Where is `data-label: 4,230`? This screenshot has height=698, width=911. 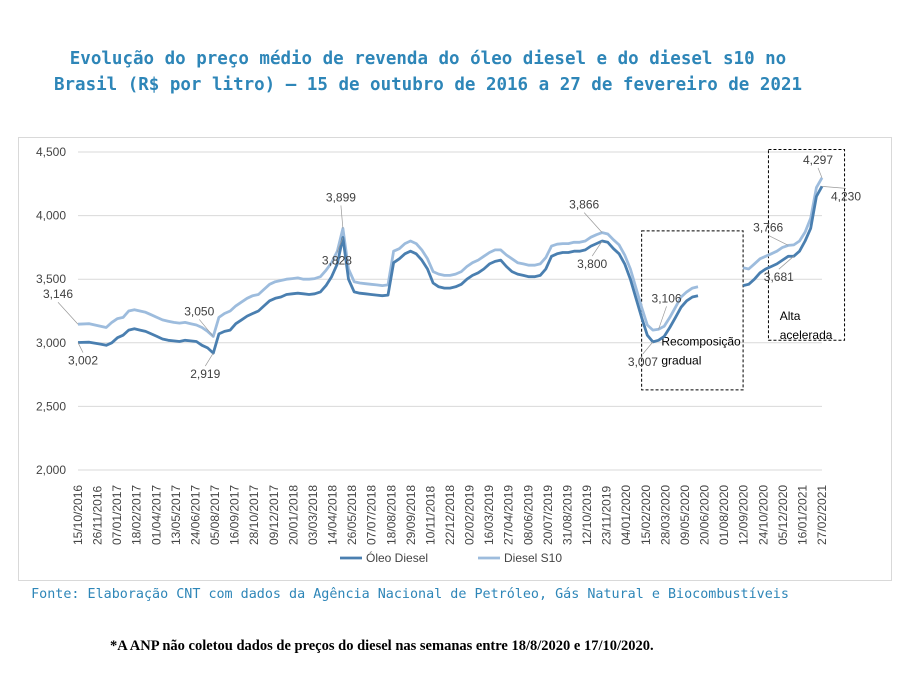 data-label: 4,230 is located at coordinates (846, 196).